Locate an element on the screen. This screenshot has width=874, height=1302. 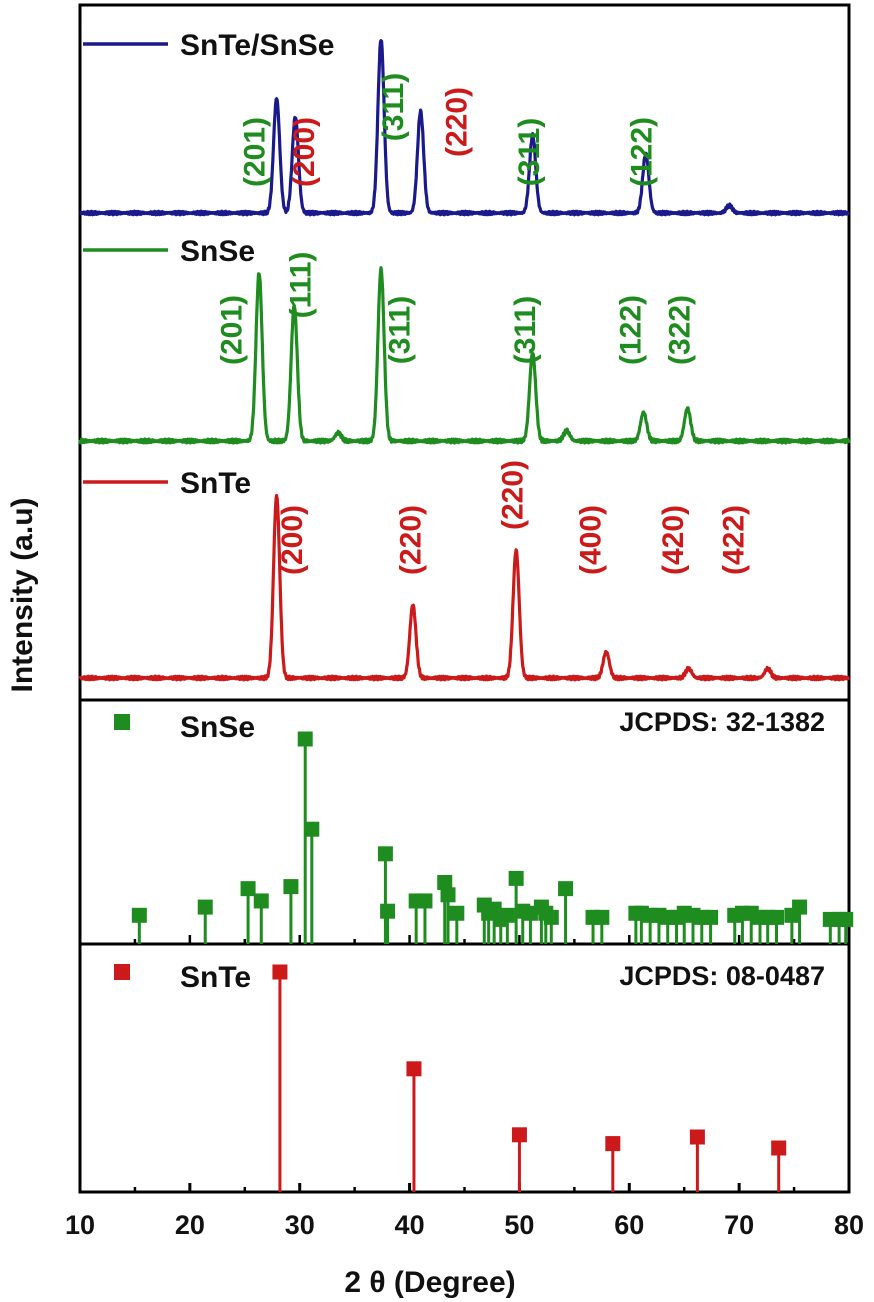
peak-annotation: (422) is located at coordinates (734, 540).